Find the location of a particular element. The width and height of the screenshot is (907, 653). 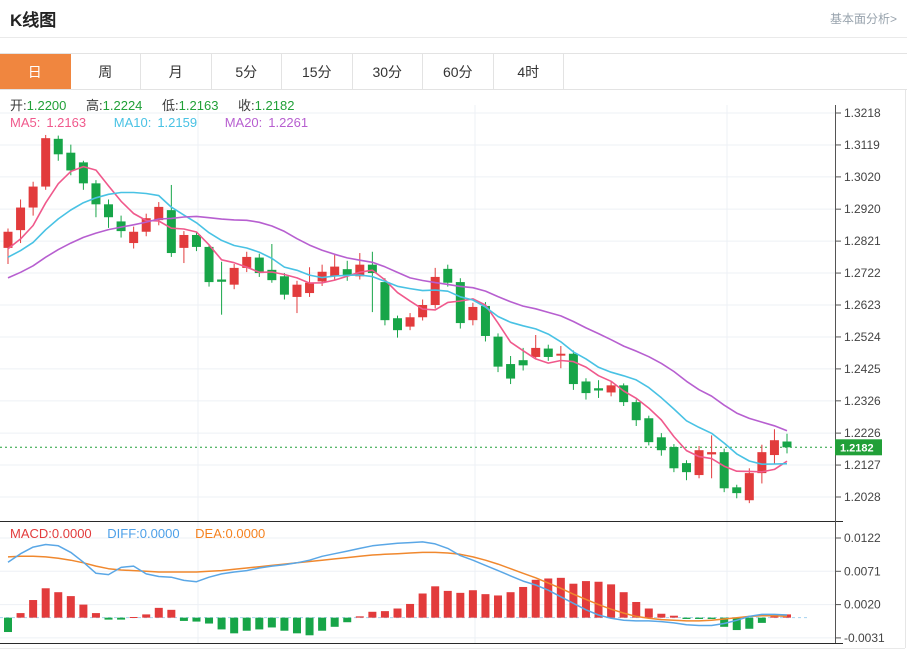

tab-day: 日 is located at coordinates (35, 71).